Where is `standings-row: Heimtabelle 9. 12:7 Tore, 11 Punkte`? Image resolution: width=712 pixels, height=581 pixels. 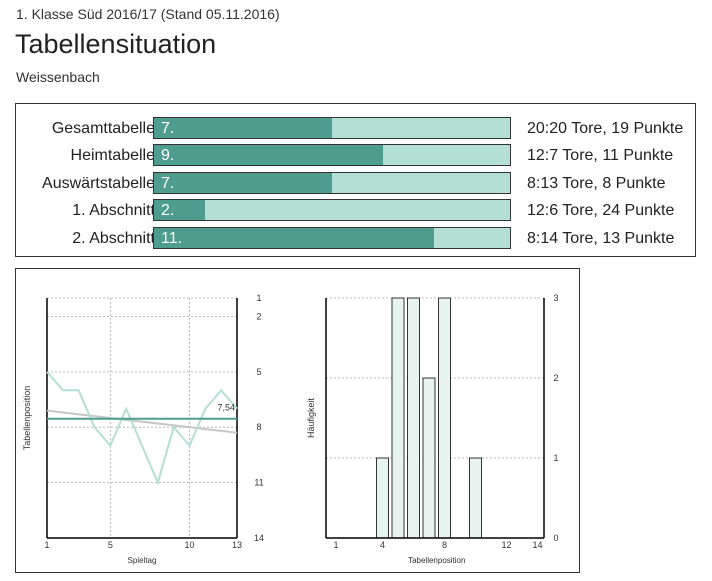
standings-row: Heimtabelle 9. 12:7 Tore, 11 Punkte is located at coordinates (355, 156).